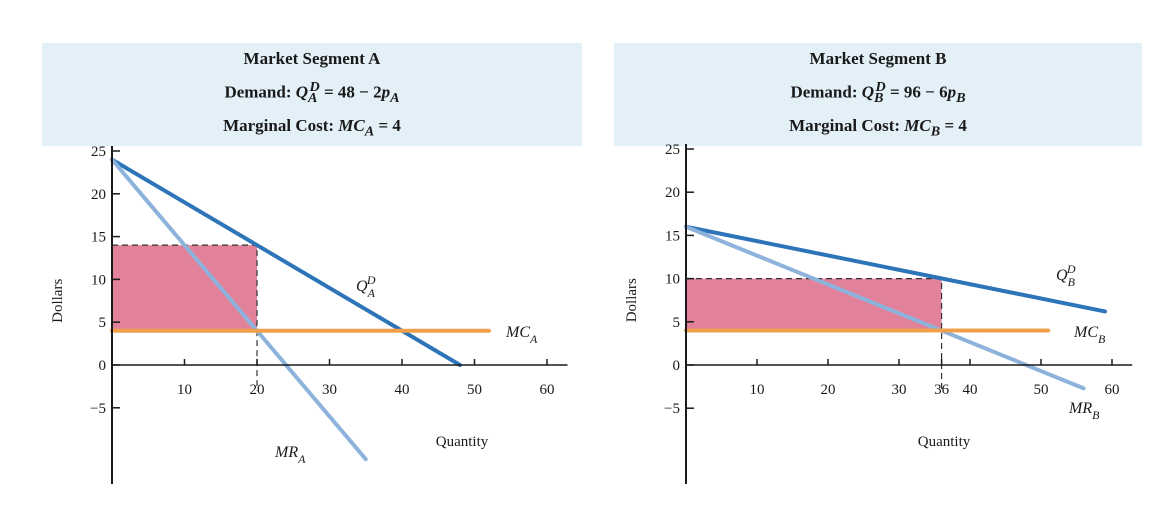 The width and height of the screenshot is (1176, 514). Describe the element at coordinates (521, 335) in the screenshot. I see `series-label-2: MCA` at that location.